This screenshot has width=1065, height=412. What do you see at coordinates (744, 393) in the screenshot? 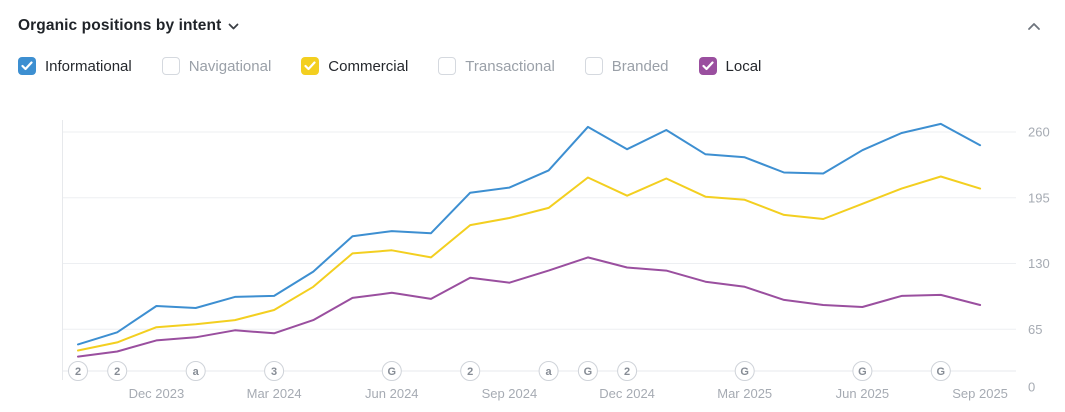
I see `x-axis-label: Mar 2025` at bounding box center [744, 393].